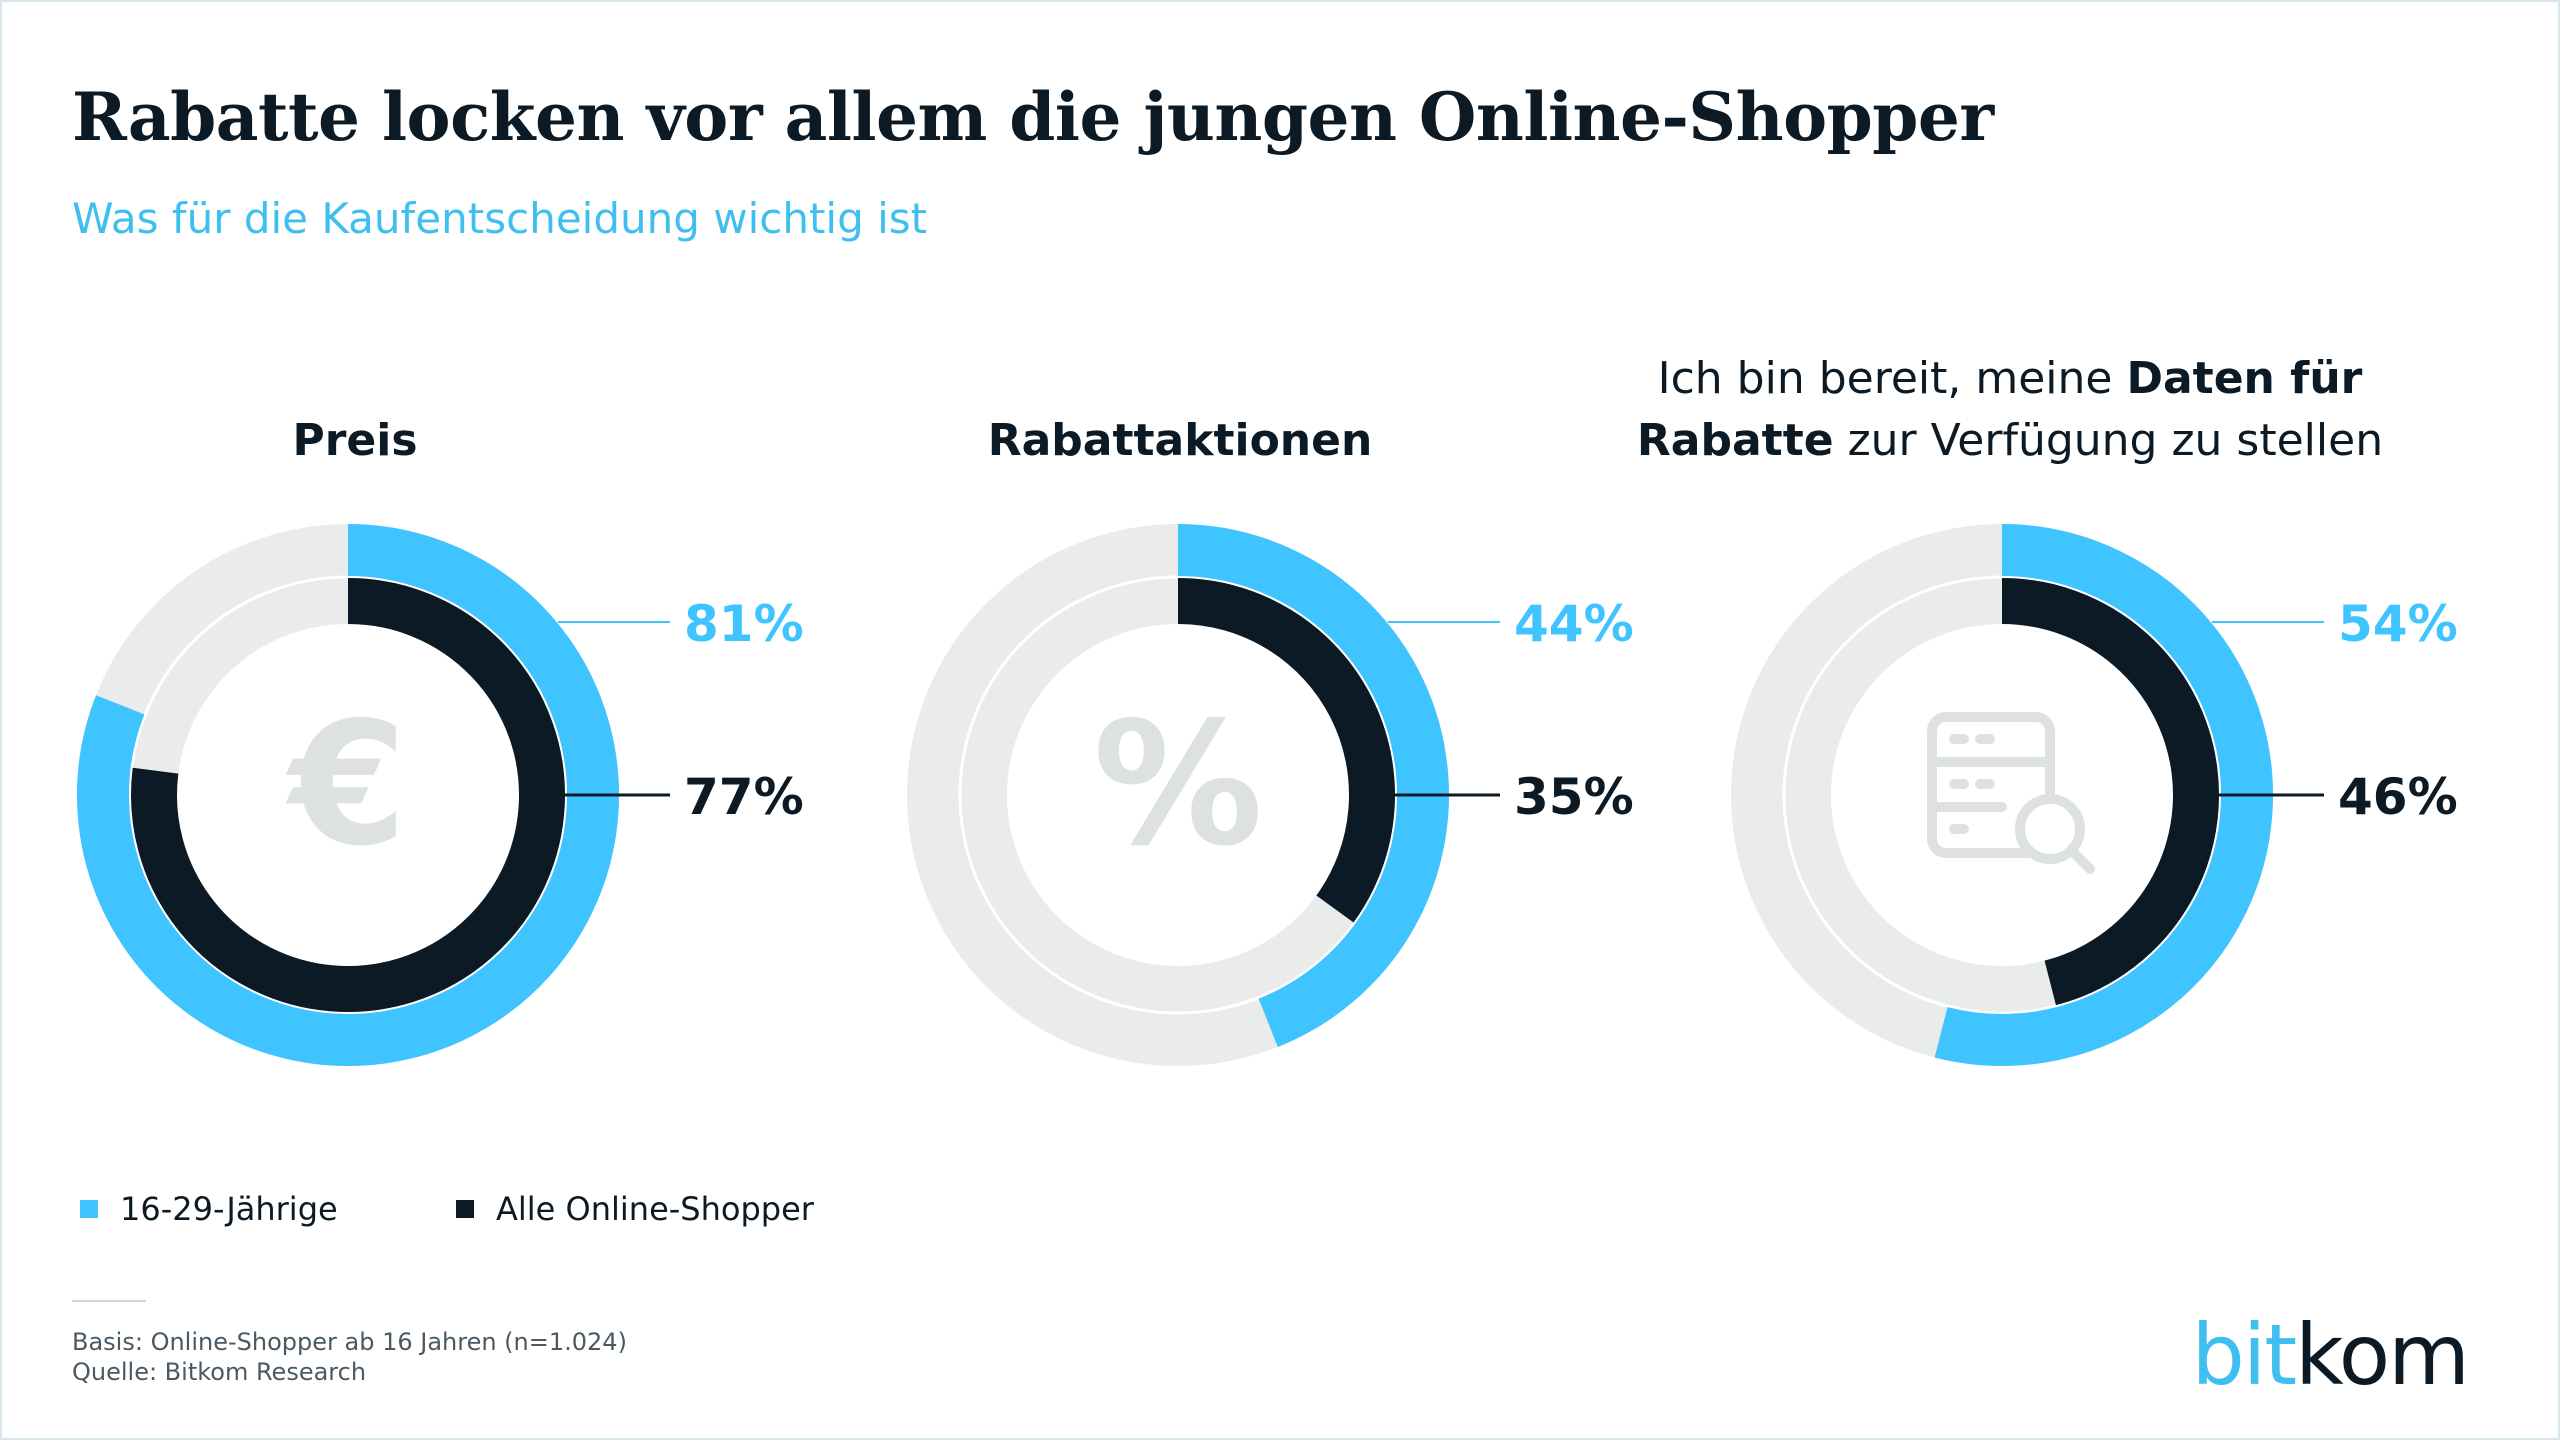  I want to click on footer-divider, so click(109, 1301).